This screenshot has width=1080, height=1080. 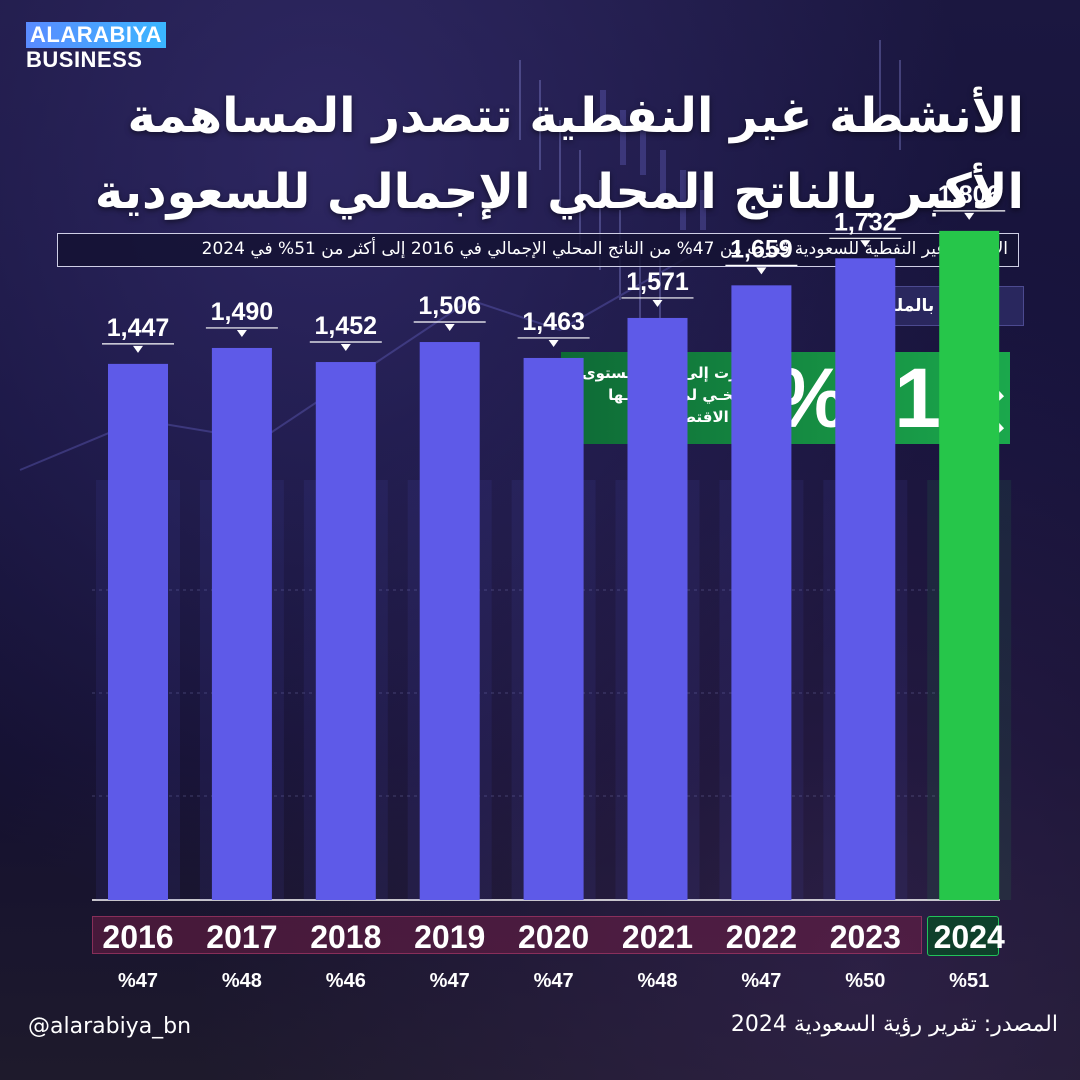 I want to click on x-tick-label: 2017, so click(x=241, y=937).